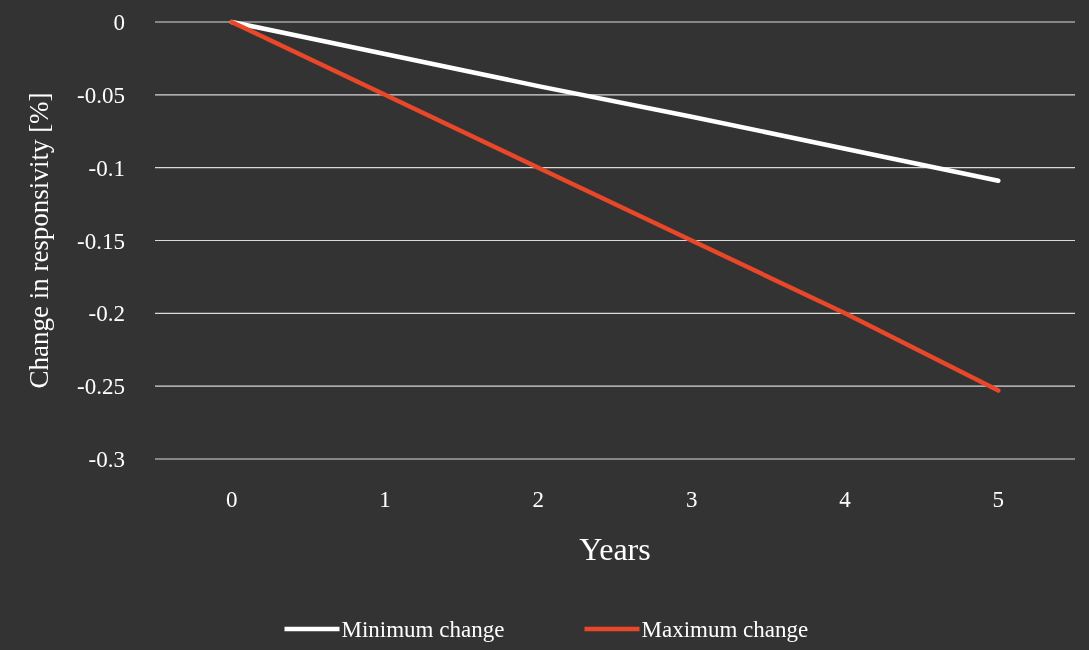  Describe the element at coordinates (106, 314) in the screenshot. I see `y-tick-label: -0.2` at that location.